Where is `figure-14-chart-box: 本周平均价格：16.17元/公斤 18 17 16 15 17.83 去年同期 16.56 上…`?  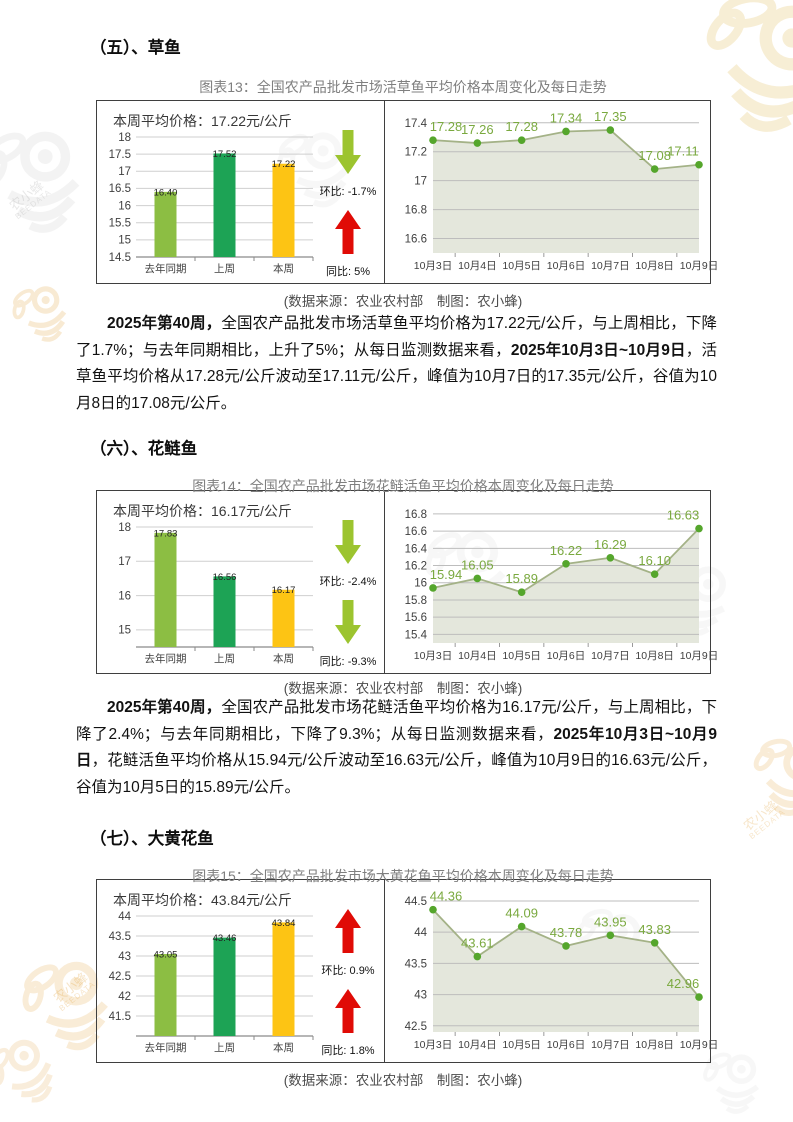 figure-14-chart-box: 本周平均价格：16.17元/公斤 18 17 16 15 17.83 去年同期 16.56 上… is located at coordinates (407, 582).